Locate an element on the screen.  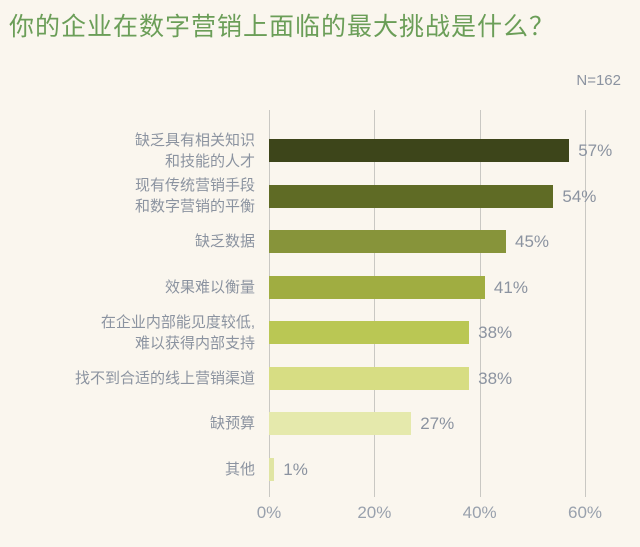
value-label: 1% is located at coordinates (295, 469).